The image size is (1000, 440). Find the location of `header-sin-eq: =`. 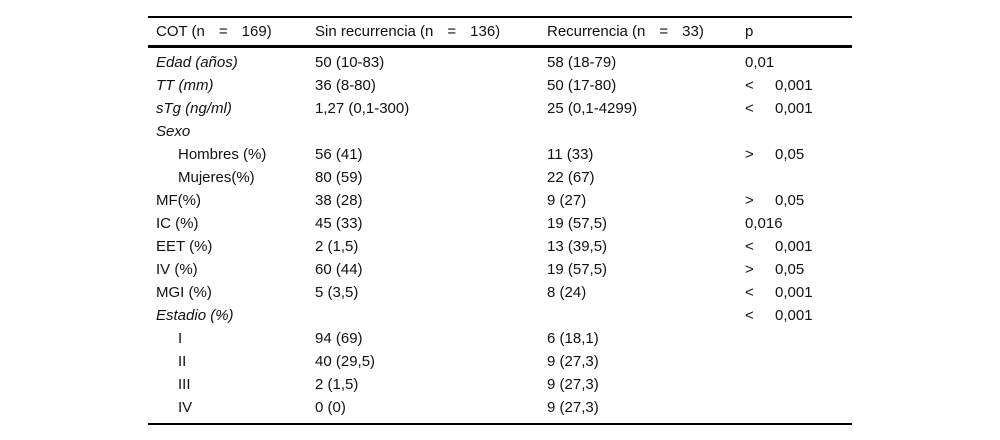

header-sin-eq: = is located at coordinates (452, 31).